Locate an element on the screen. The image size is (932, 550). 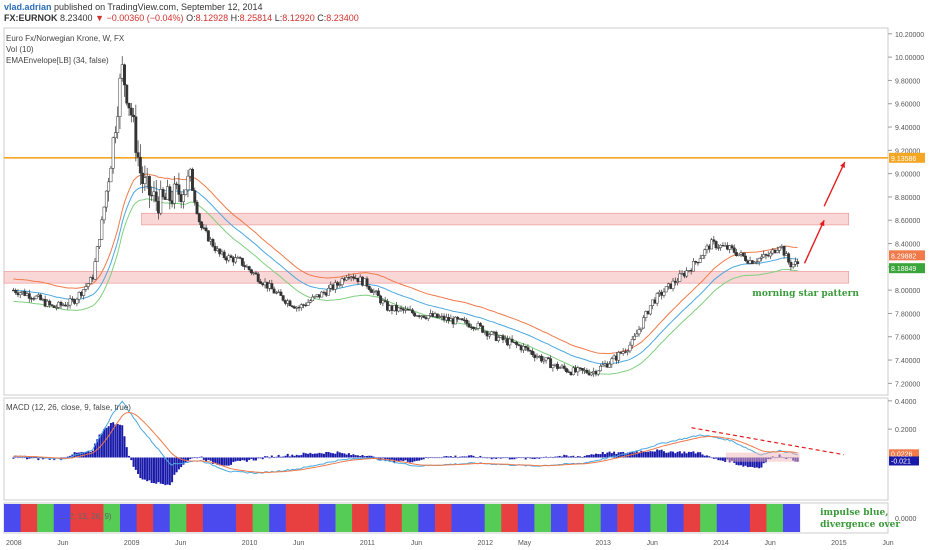
price-tick-label: 8.60000 is located at coordinates (907, 221).